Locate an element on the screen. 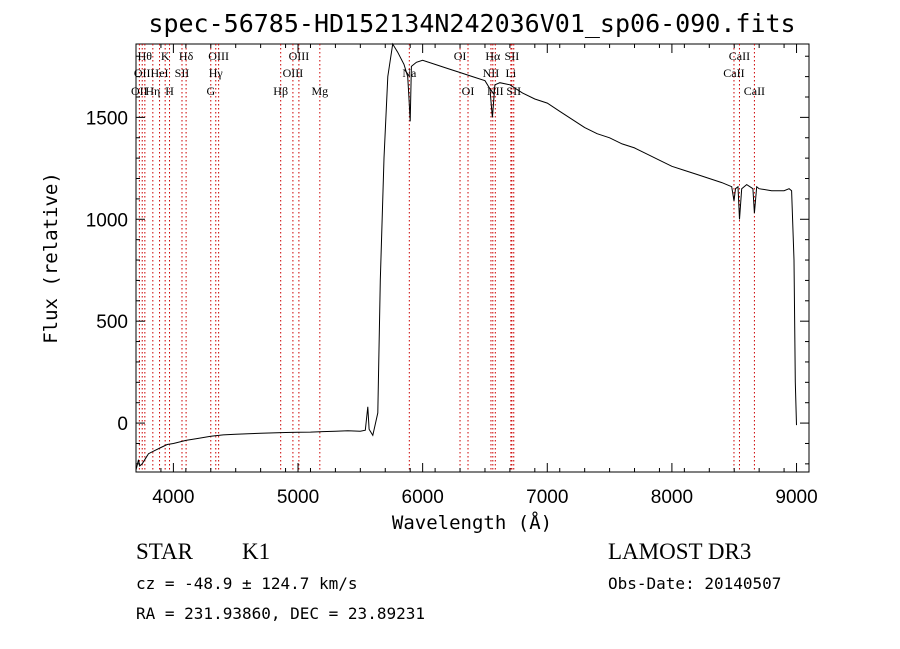 The image size is (900, 649). x-tick-label: 4000 is located at coordinates (173, 497).